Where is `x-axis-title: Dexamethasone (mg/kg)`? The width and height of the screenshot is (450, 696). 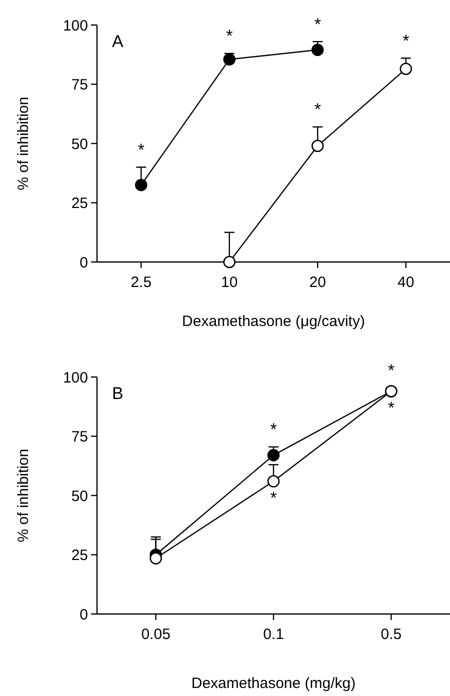
x-axis-title: Dexamethasone (mg/kg) is located at coordinates (273, 683).